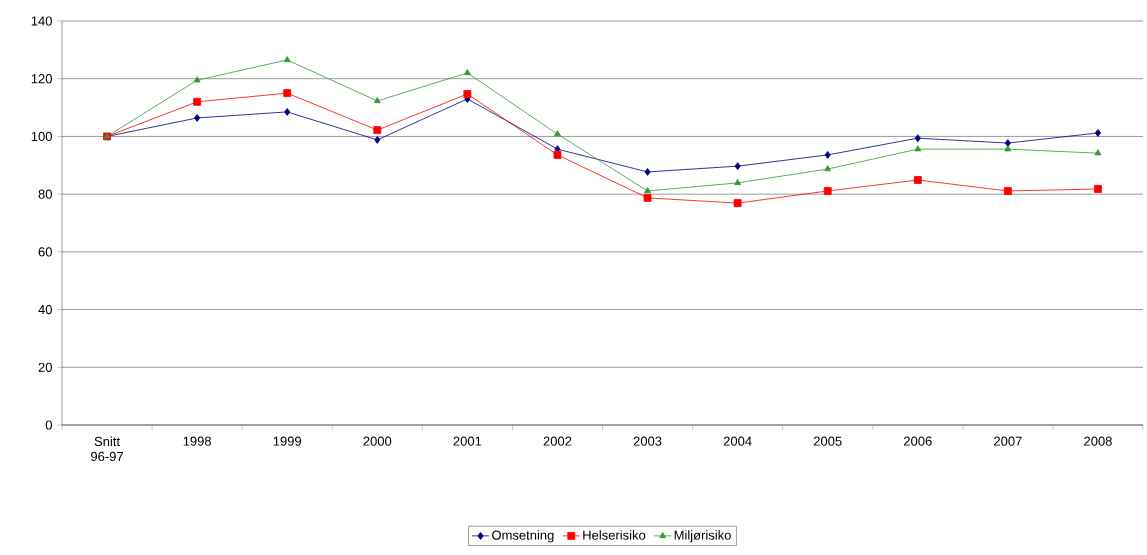 This screenshot has width=1147, height=555. What do you see at coordinates (45, 252) in the screenshot?
I see `y-tick-label: 60` at bounding box center [45, 252].